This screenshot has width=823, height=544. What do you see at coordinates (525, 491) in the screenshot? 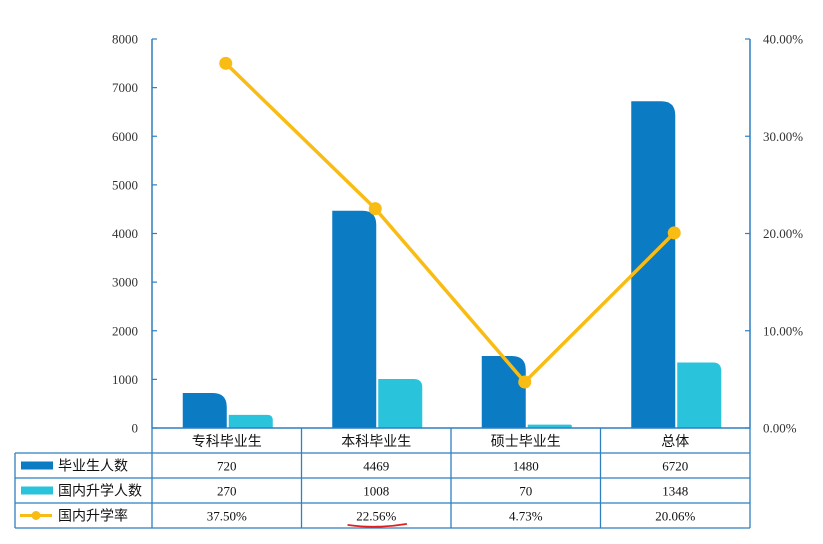
I see `data-label: 70` at bounding box center [525, 491].